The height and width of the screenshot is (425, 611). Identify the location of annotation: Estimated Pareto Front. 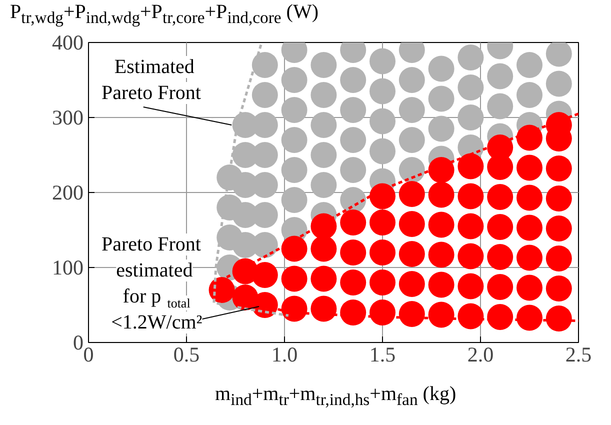
(152, 80).